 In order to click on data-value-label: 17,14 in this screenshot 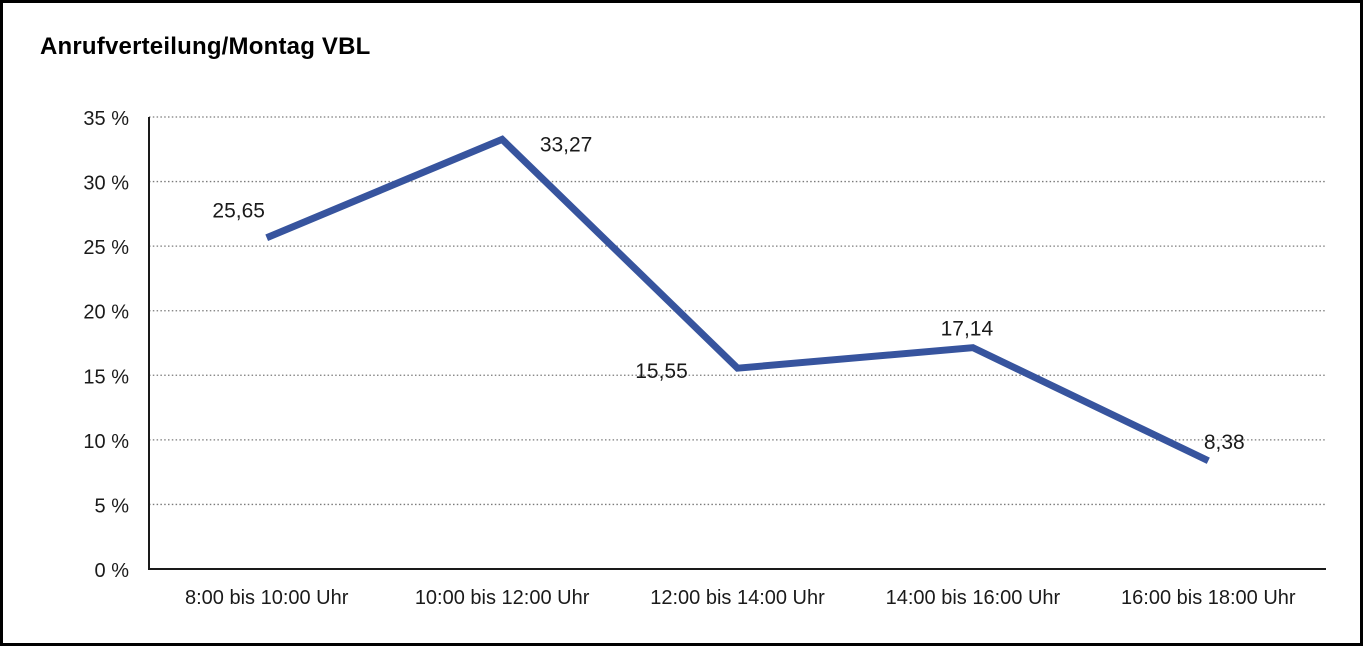, I will do `click(967, 329)`.